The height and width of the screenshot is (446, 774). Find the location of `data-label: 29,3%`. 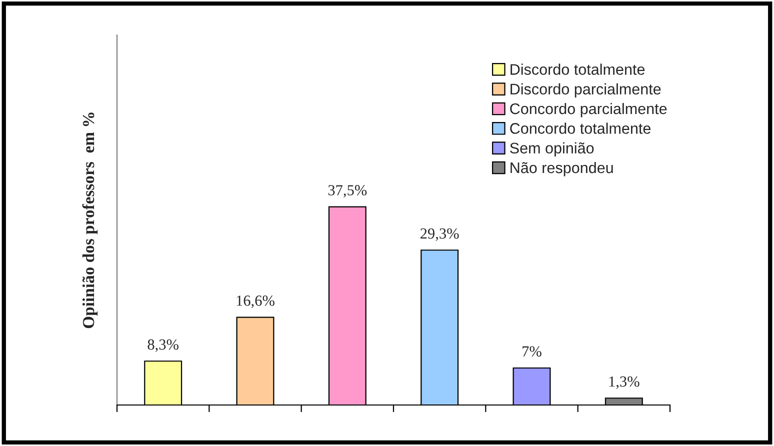

data-label: 29,3% is located at coordinates (439, 234).